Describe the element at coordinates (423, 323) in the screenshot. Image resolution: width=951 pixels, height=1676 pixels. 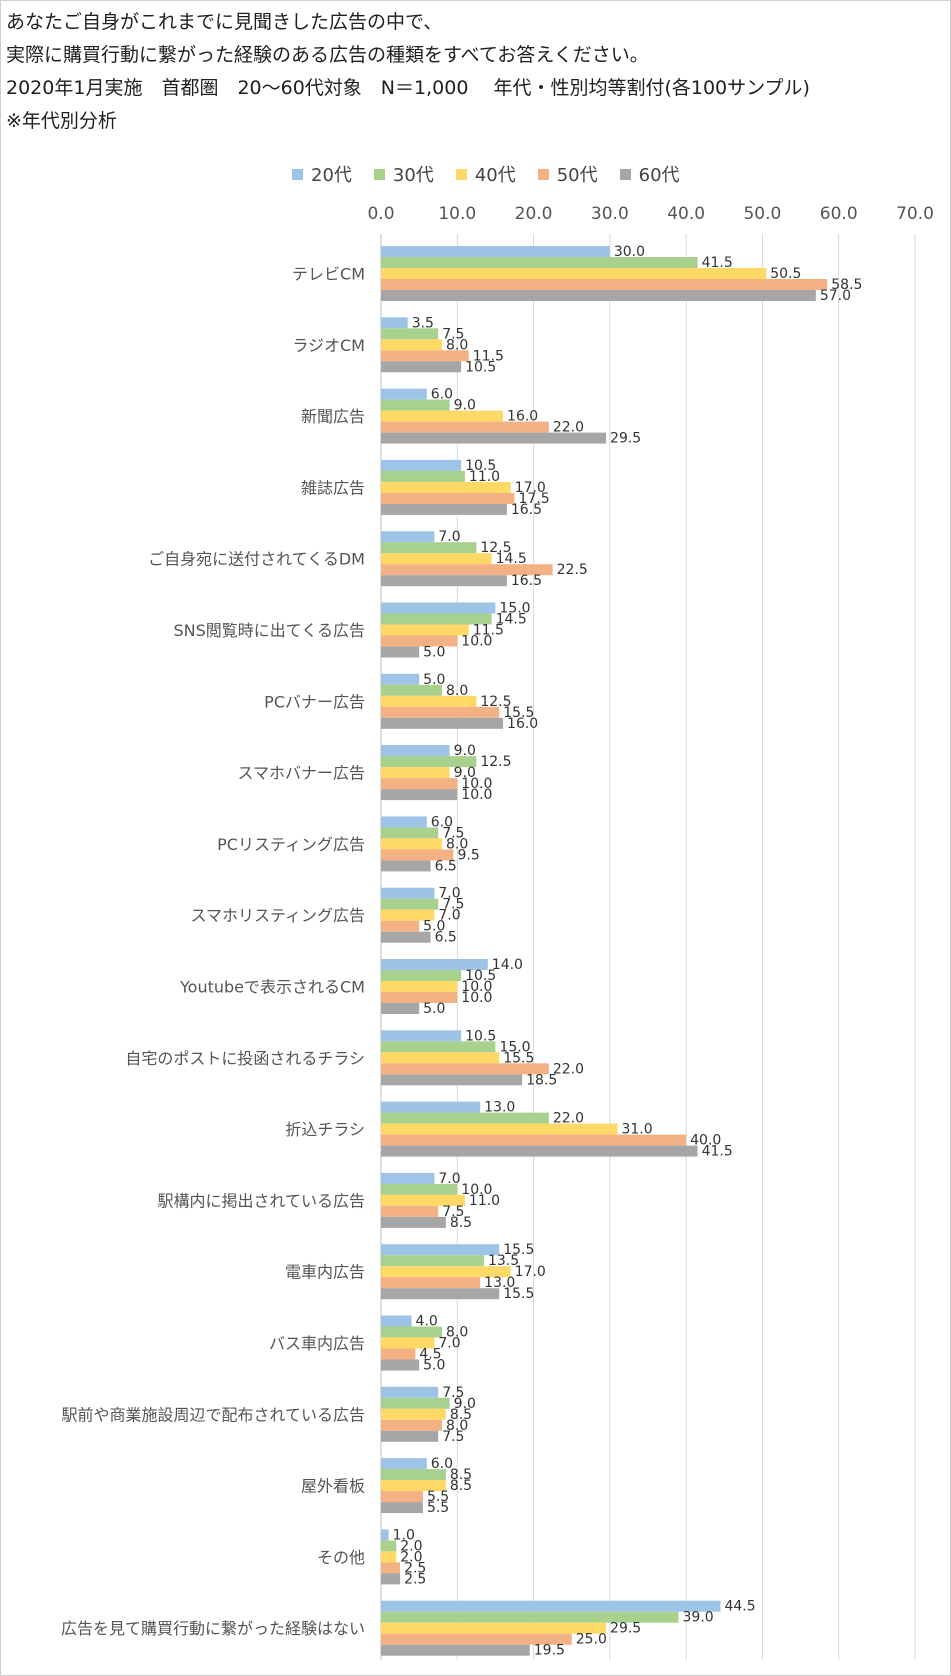
I see `data-label: 3.5` at that location.